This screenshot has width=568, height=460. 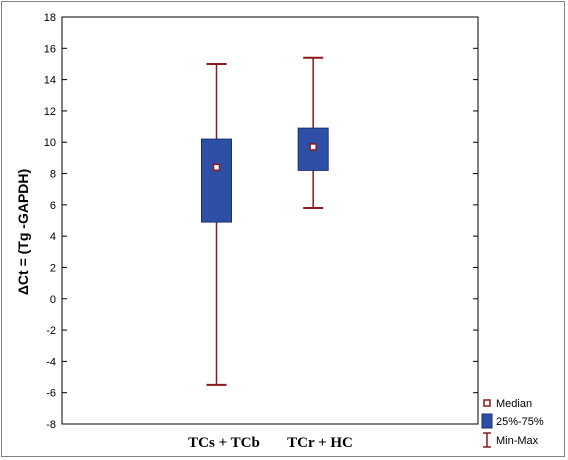 I want to click on x-category-label: TCr + HC, so click(x=320, y=443).